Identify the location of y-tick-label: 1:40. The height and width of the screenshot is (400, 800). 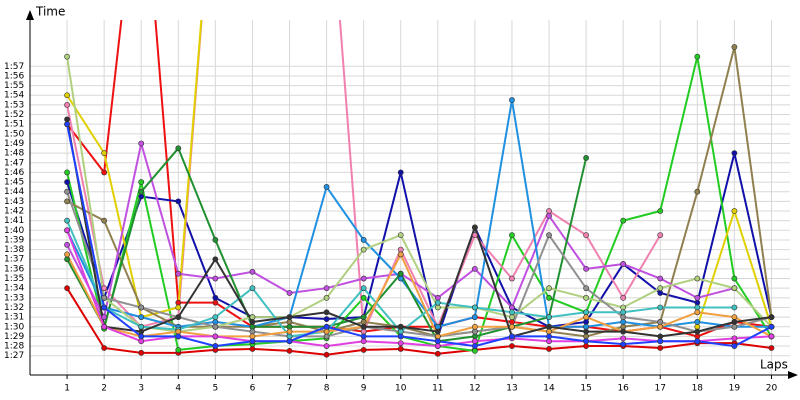
(14, 231).